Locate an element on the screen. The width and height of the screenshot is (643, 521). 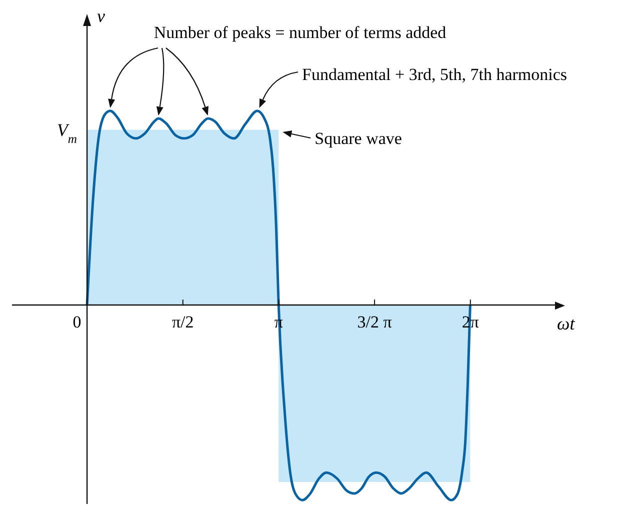
y-axis-title: v is located at coordinates (101, 16).